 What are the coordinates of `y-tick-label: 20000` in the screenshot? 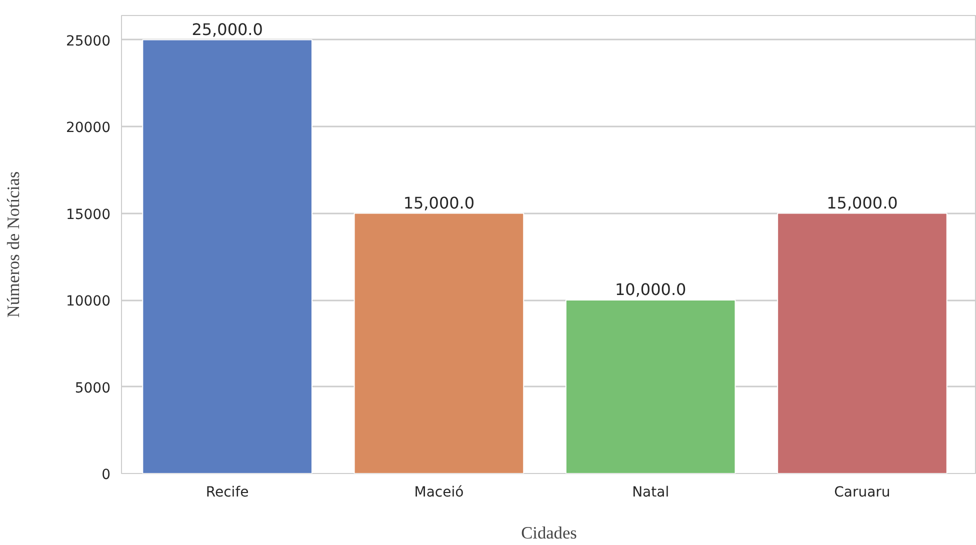 It's located at (88, 128).